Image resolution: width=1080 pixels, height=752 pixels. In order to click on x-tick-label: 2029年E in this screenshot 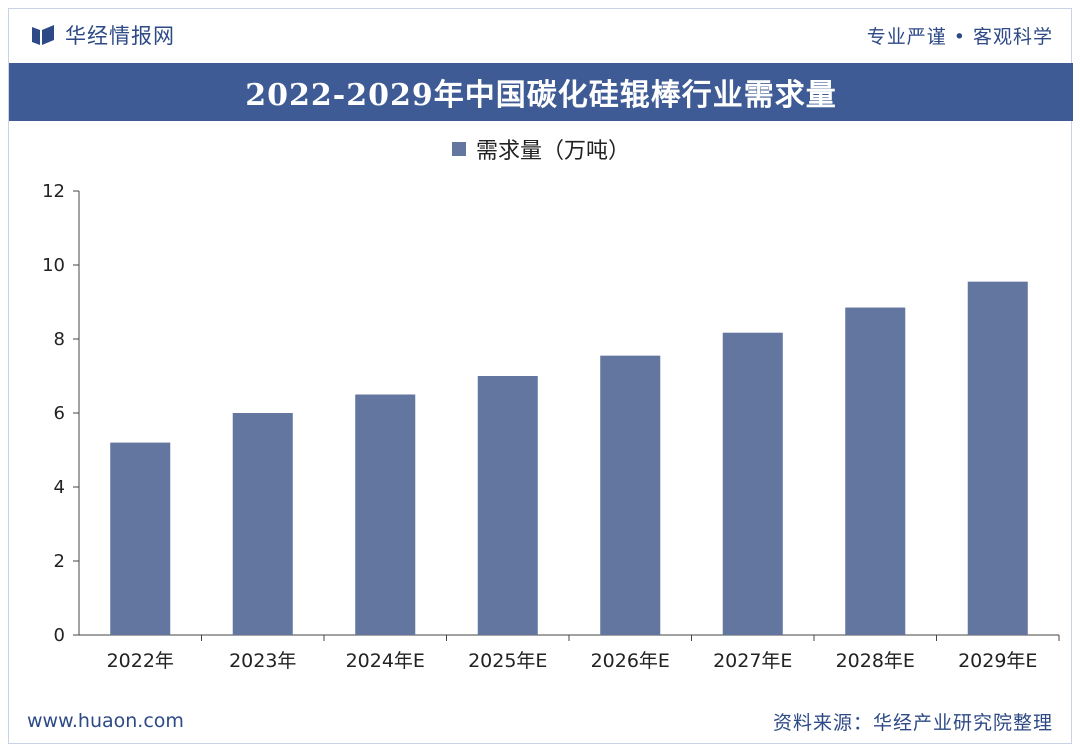, I will do `click(997, 661)`.